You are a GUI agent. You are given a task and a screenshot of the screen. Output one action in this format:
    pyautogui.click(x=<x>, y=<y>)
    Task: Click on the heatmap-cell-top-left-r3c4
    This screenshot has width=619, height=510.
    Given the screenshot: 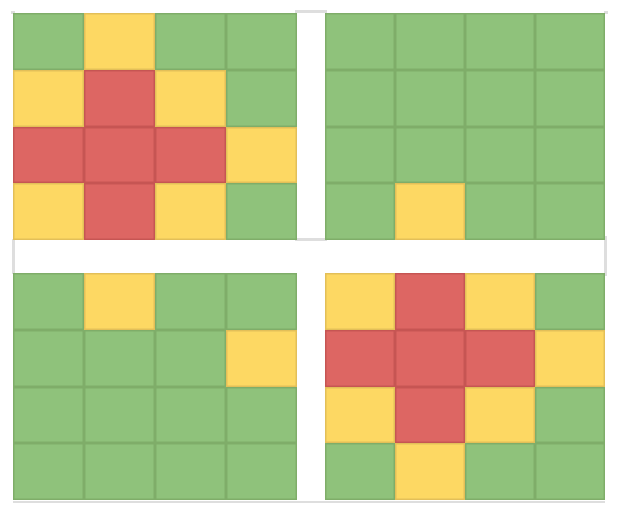 What is the action you would take?
    pyautogui.click(x=261, y=155)
    